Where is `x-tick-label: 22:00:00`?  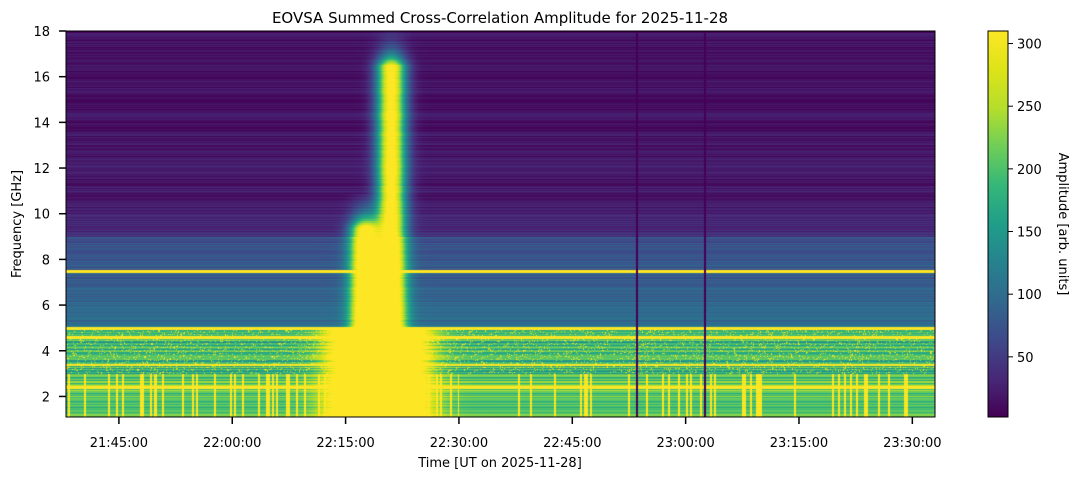
x-tick-label: 22:00:00 is located at coordinates (232, 443).